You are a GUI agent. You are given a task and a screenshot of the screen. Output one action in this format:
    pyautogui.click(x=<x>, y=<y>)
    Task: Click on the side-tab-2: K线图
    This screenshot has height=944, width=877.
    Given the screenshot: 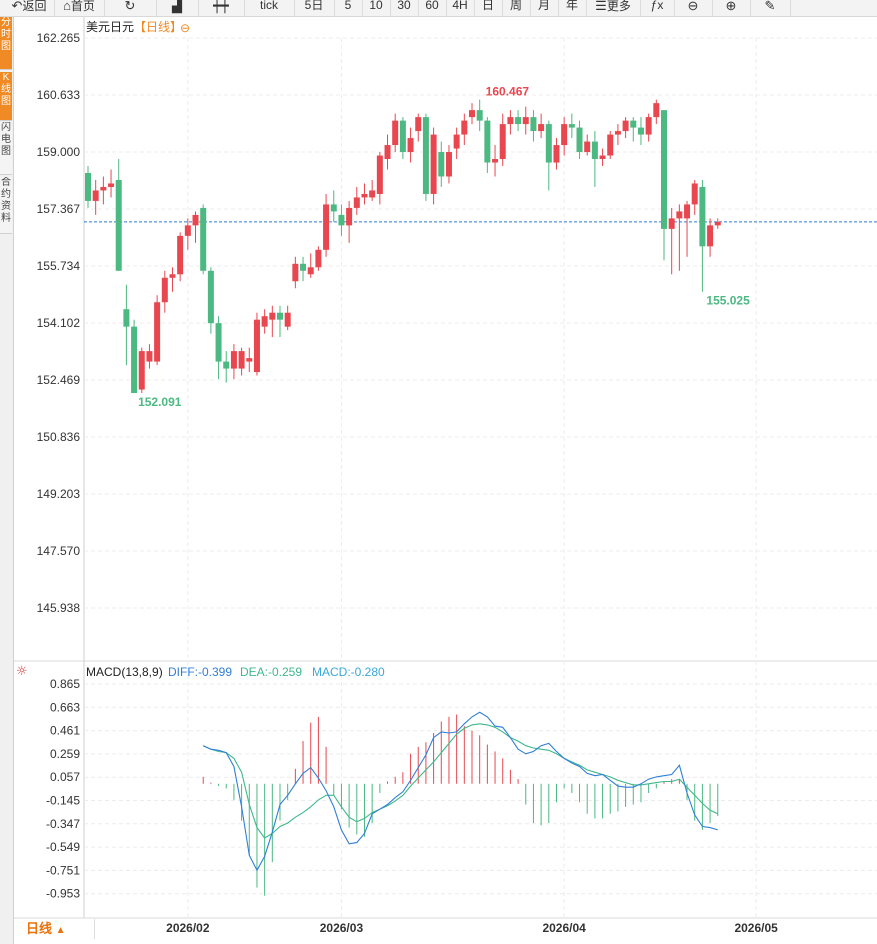 What is the action you would take?
    pyautogui.click(x=6, y=96)
    